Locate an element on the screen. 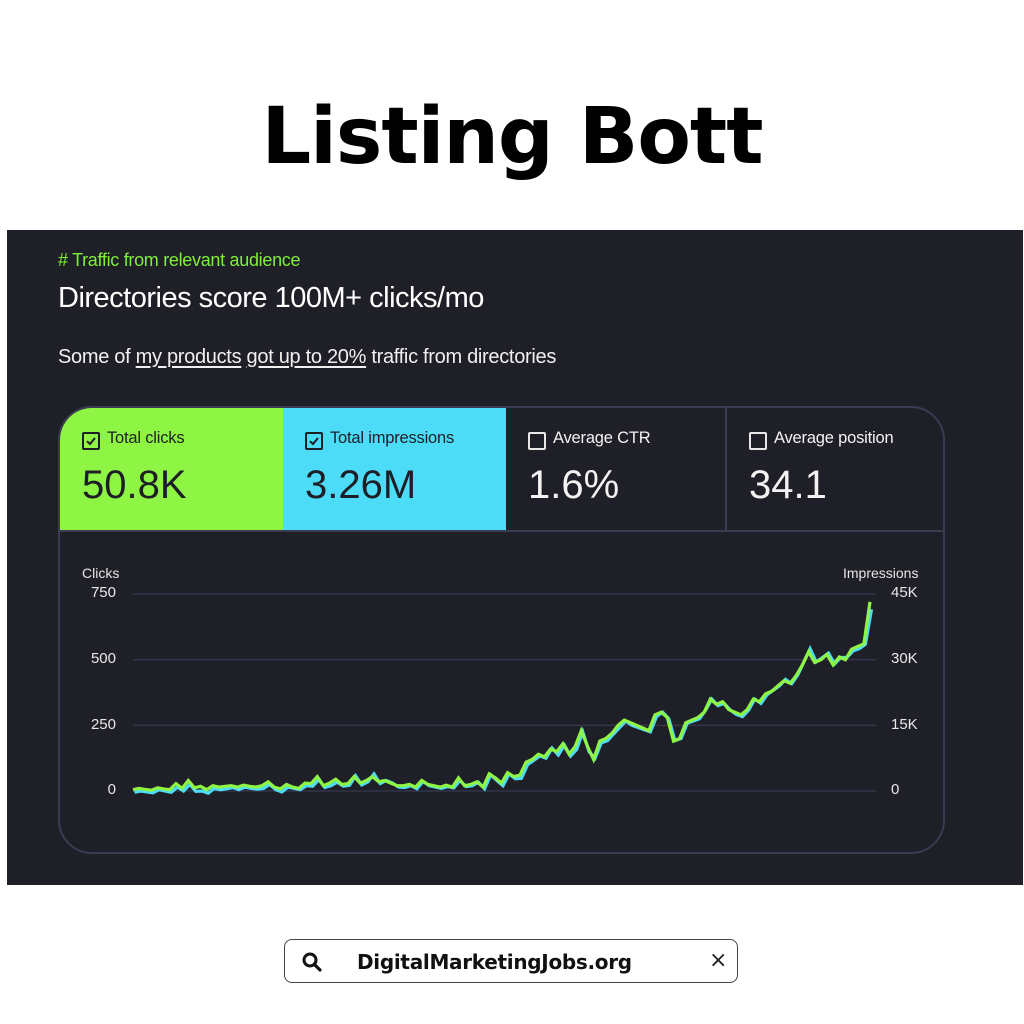  search-bar: DigitalMarketingJobs.org × is located at coordinates (511, 961).